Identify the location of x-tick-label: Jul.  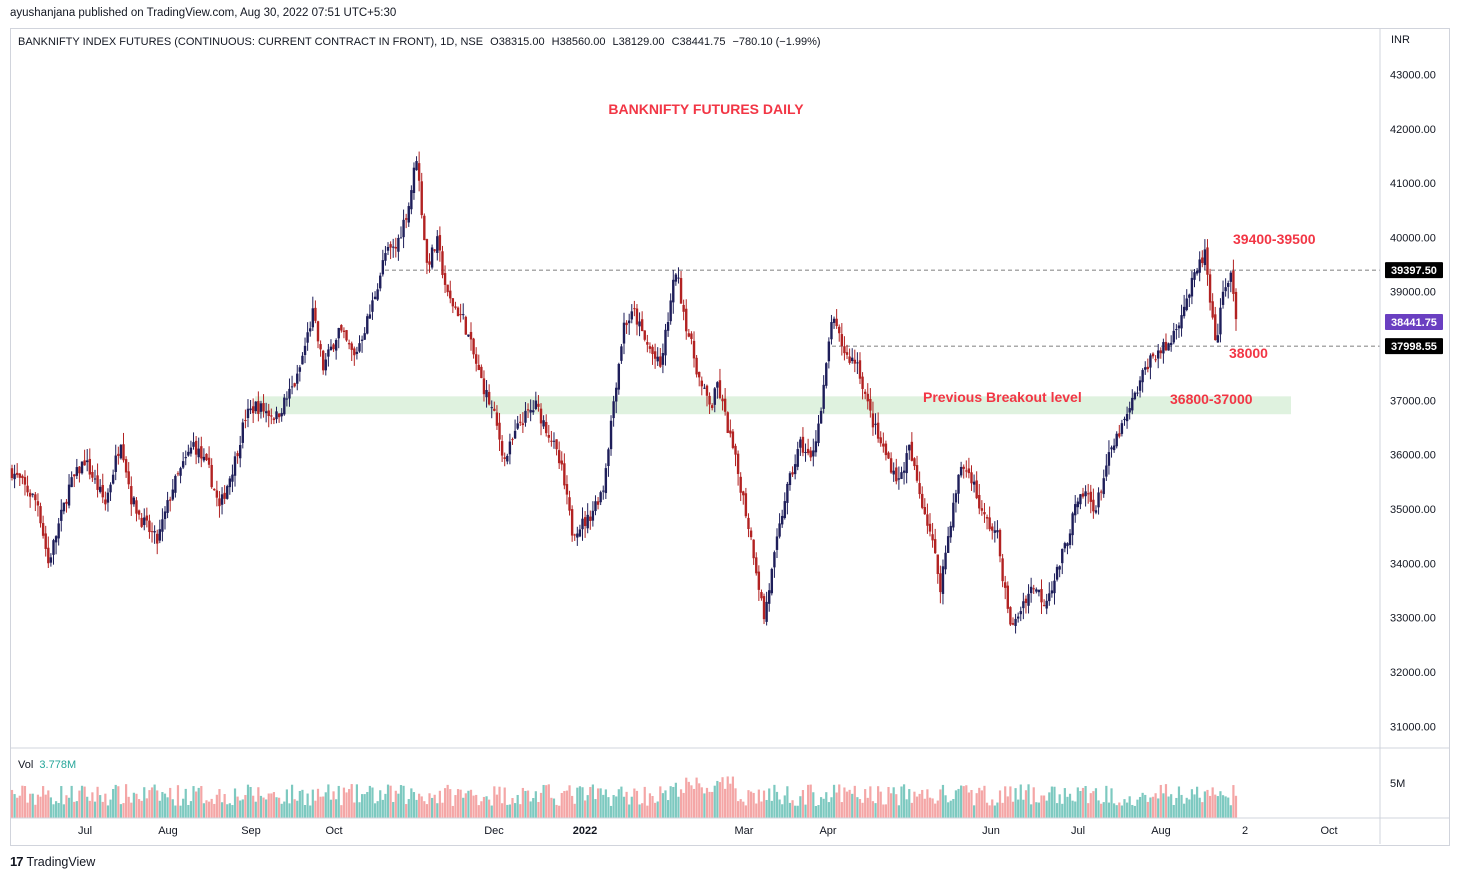
(85, 831).